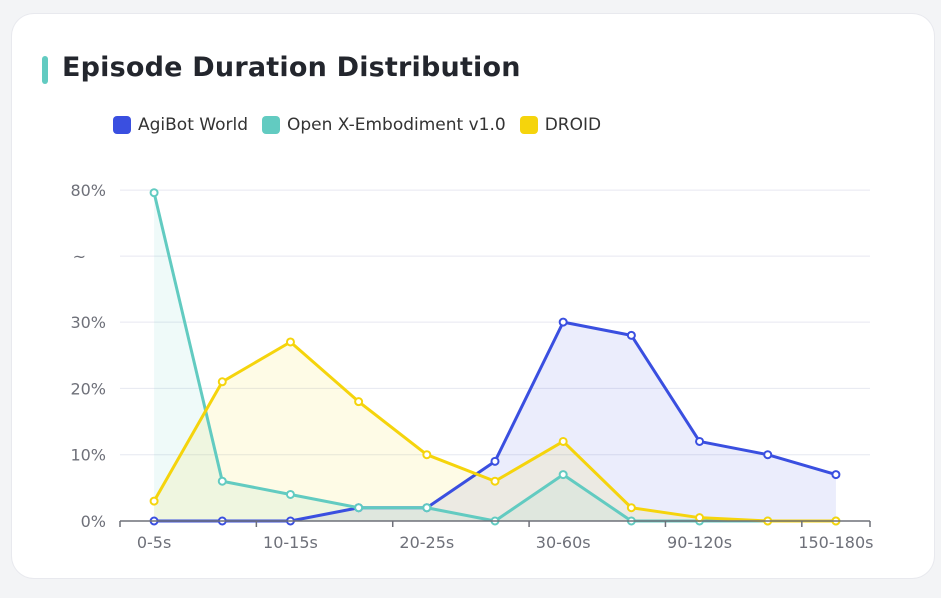 The height and width of the screenshot is (598, 941). I want to click on legend-item-agibot: AgiBot World, so click(180, 125).